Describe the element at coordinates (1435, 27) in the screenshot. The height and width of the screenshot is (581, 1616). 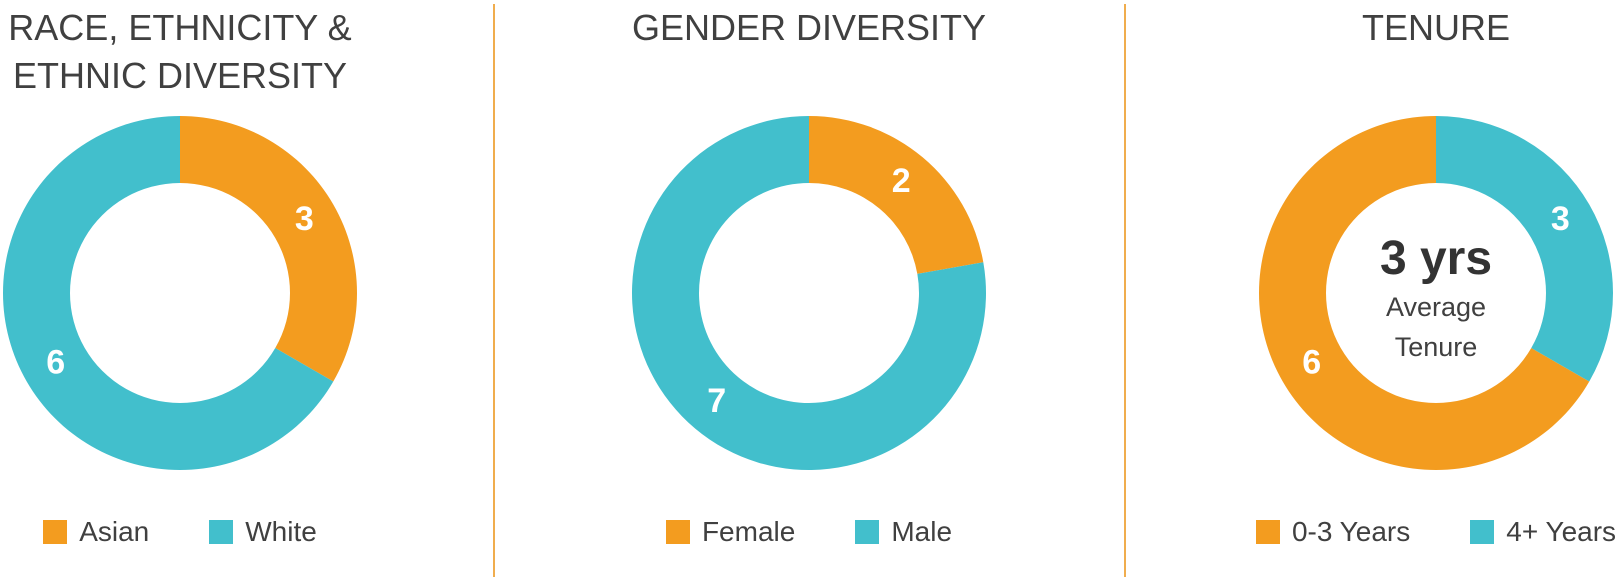
I see `chart-title: TENURE` at that location.